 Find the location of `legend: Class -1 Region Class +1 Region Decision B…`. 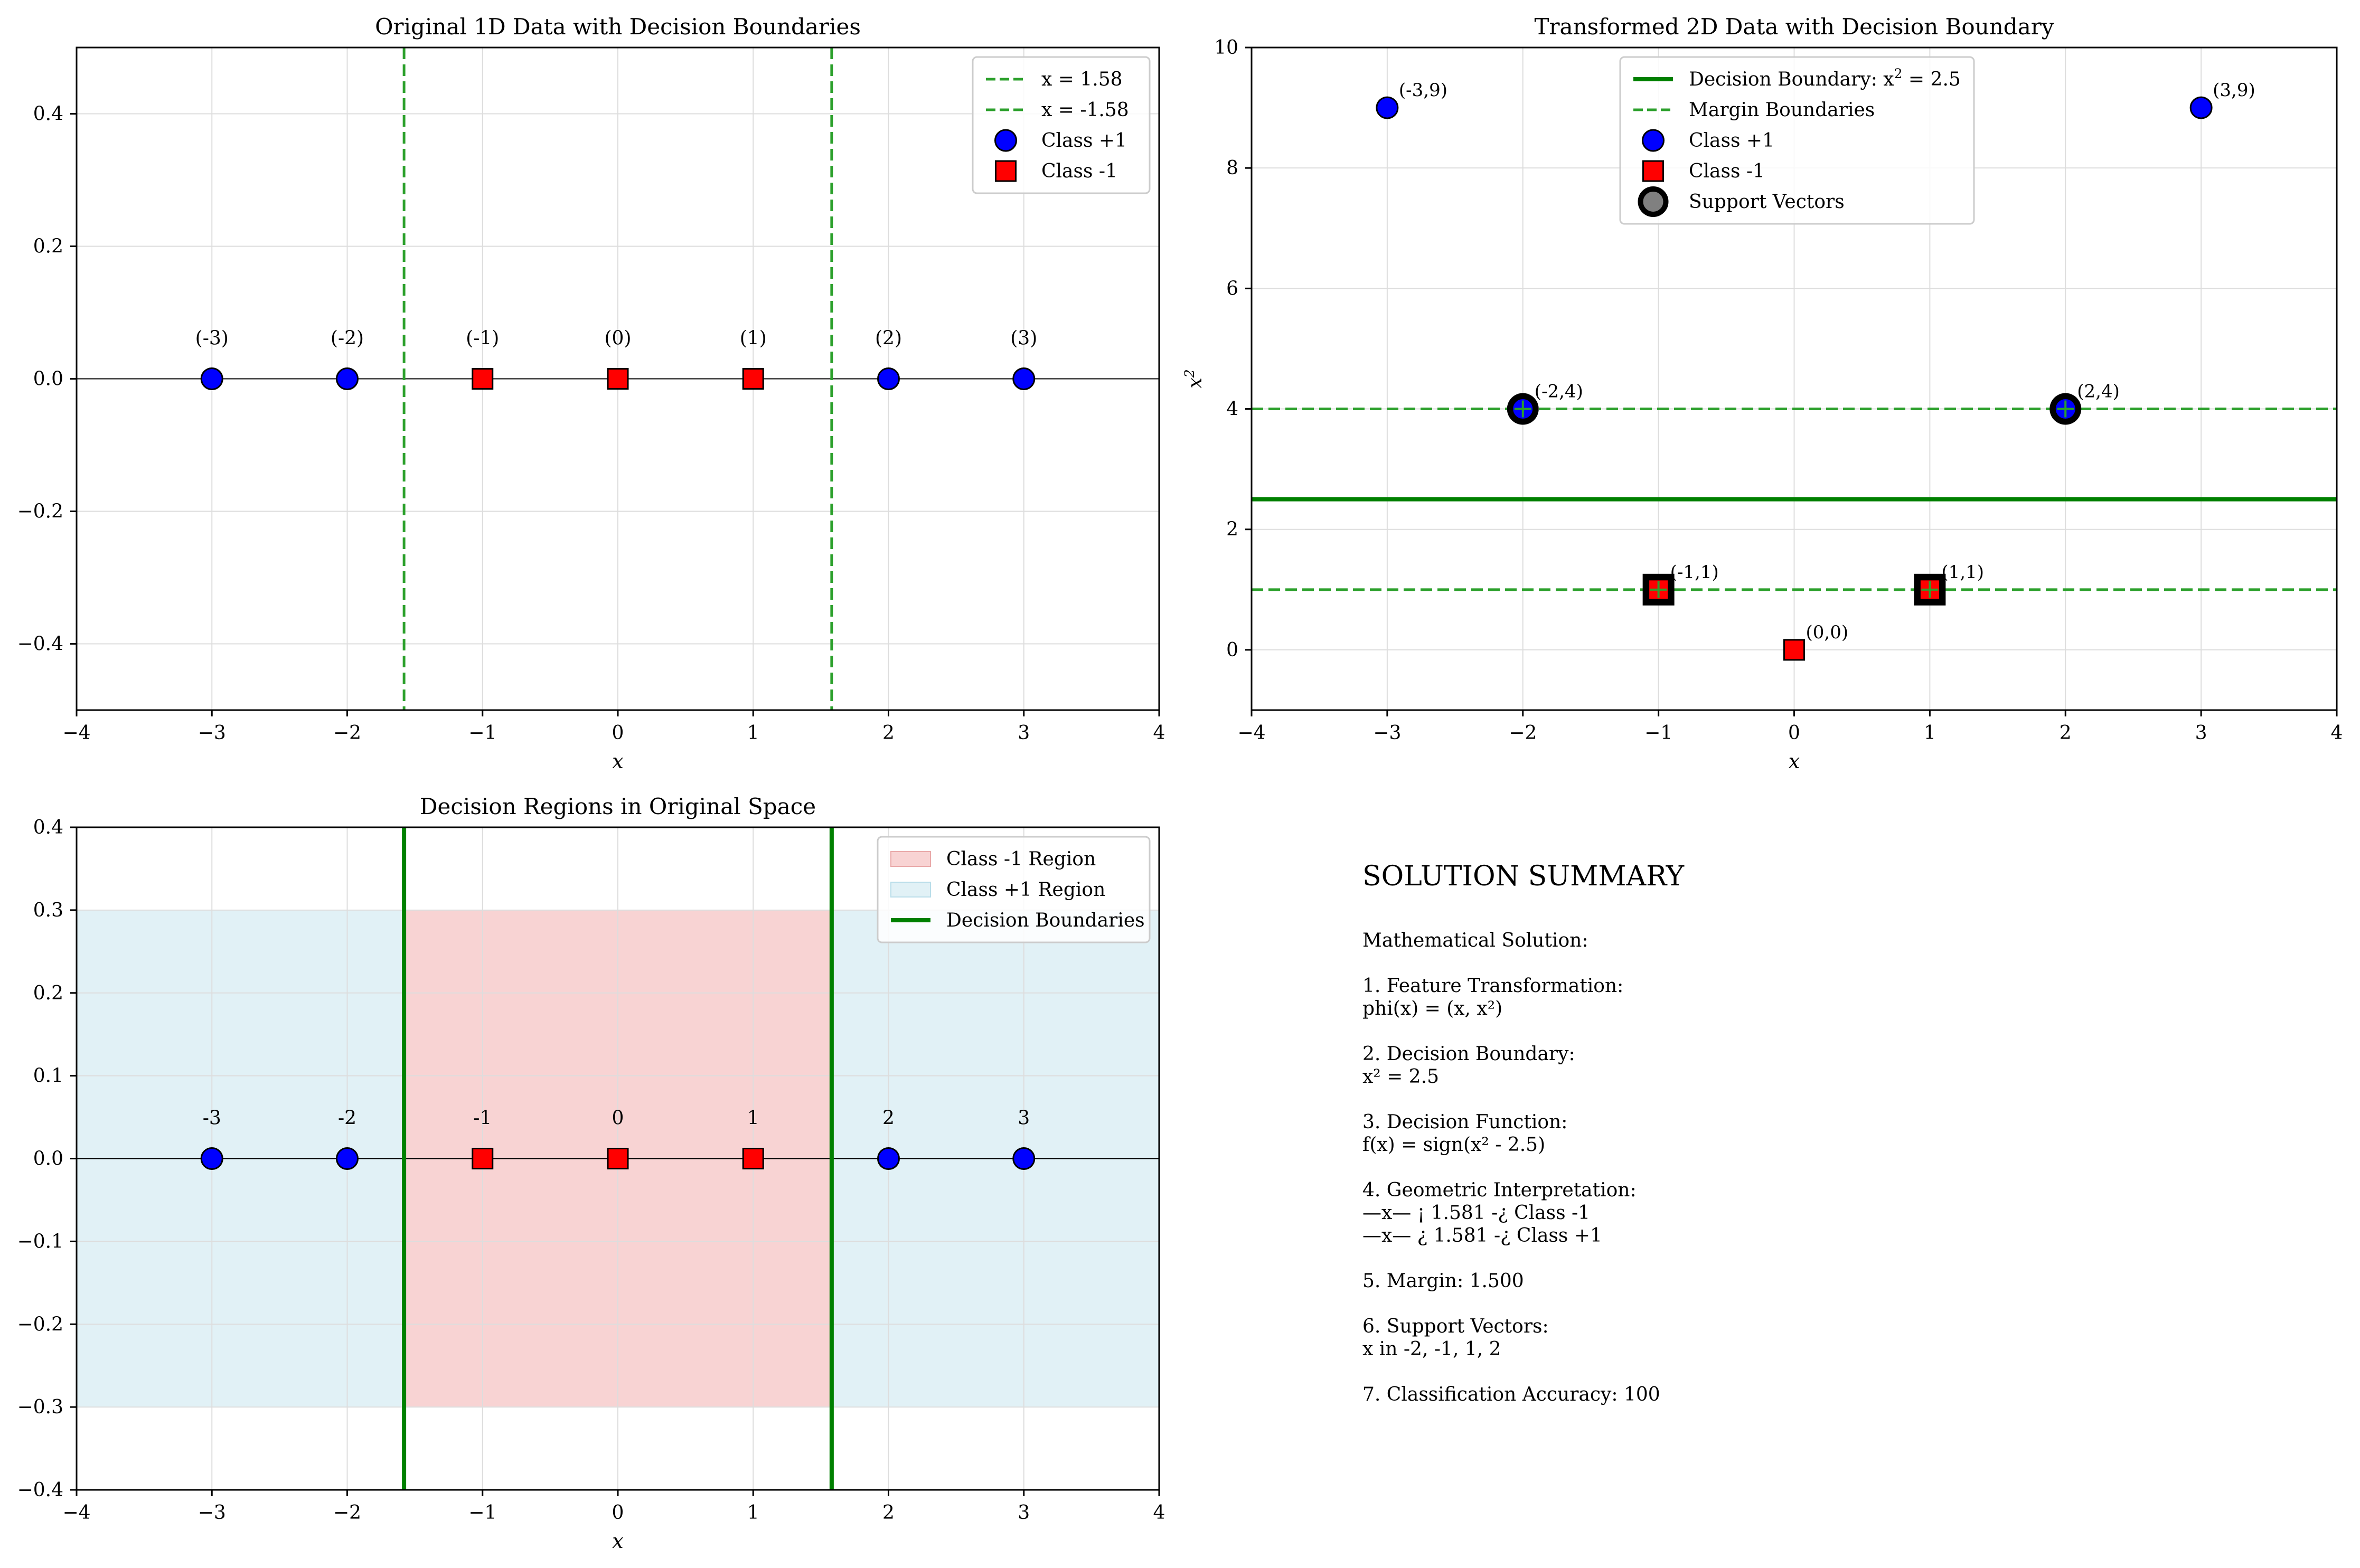

legend: Class -1 Region Class +1 Region Decision B… is located at coordinates (1014, 889).